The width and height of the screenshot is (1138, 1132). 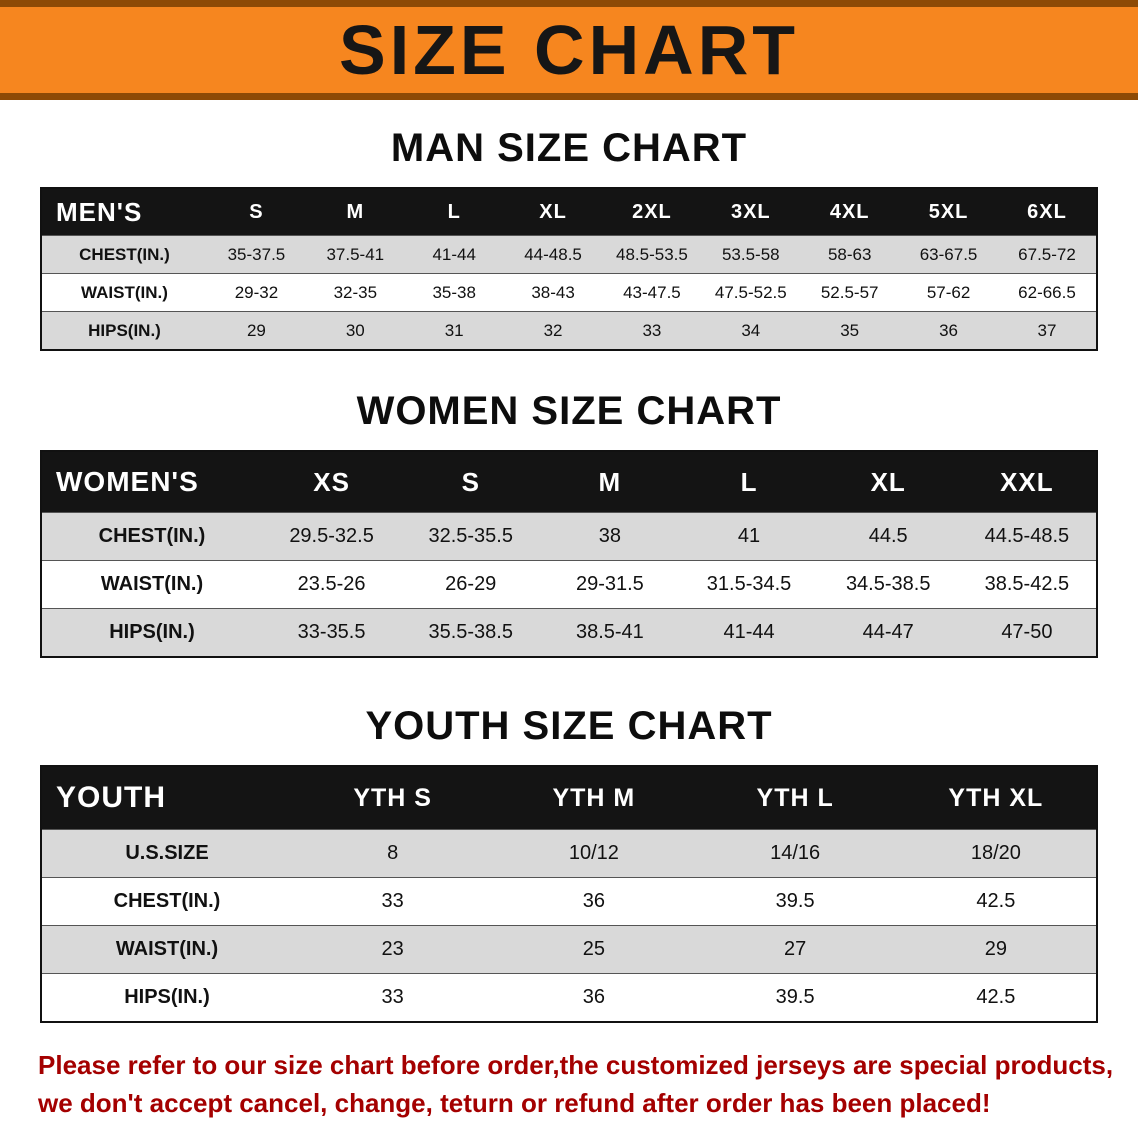 I want to click on size-column-header: YTH M, so click(x=594, y=798).